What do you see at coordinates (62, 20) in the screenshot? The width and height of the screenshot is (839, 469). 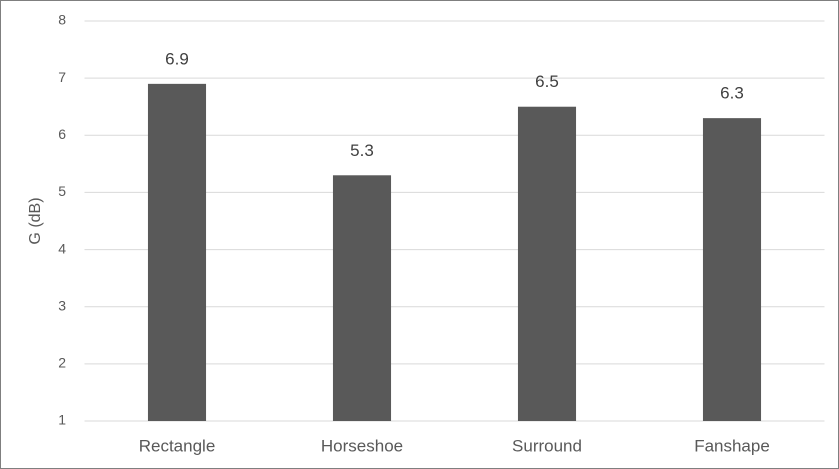 I see `y-tick-label: 8` at bounding box center [62, 20].